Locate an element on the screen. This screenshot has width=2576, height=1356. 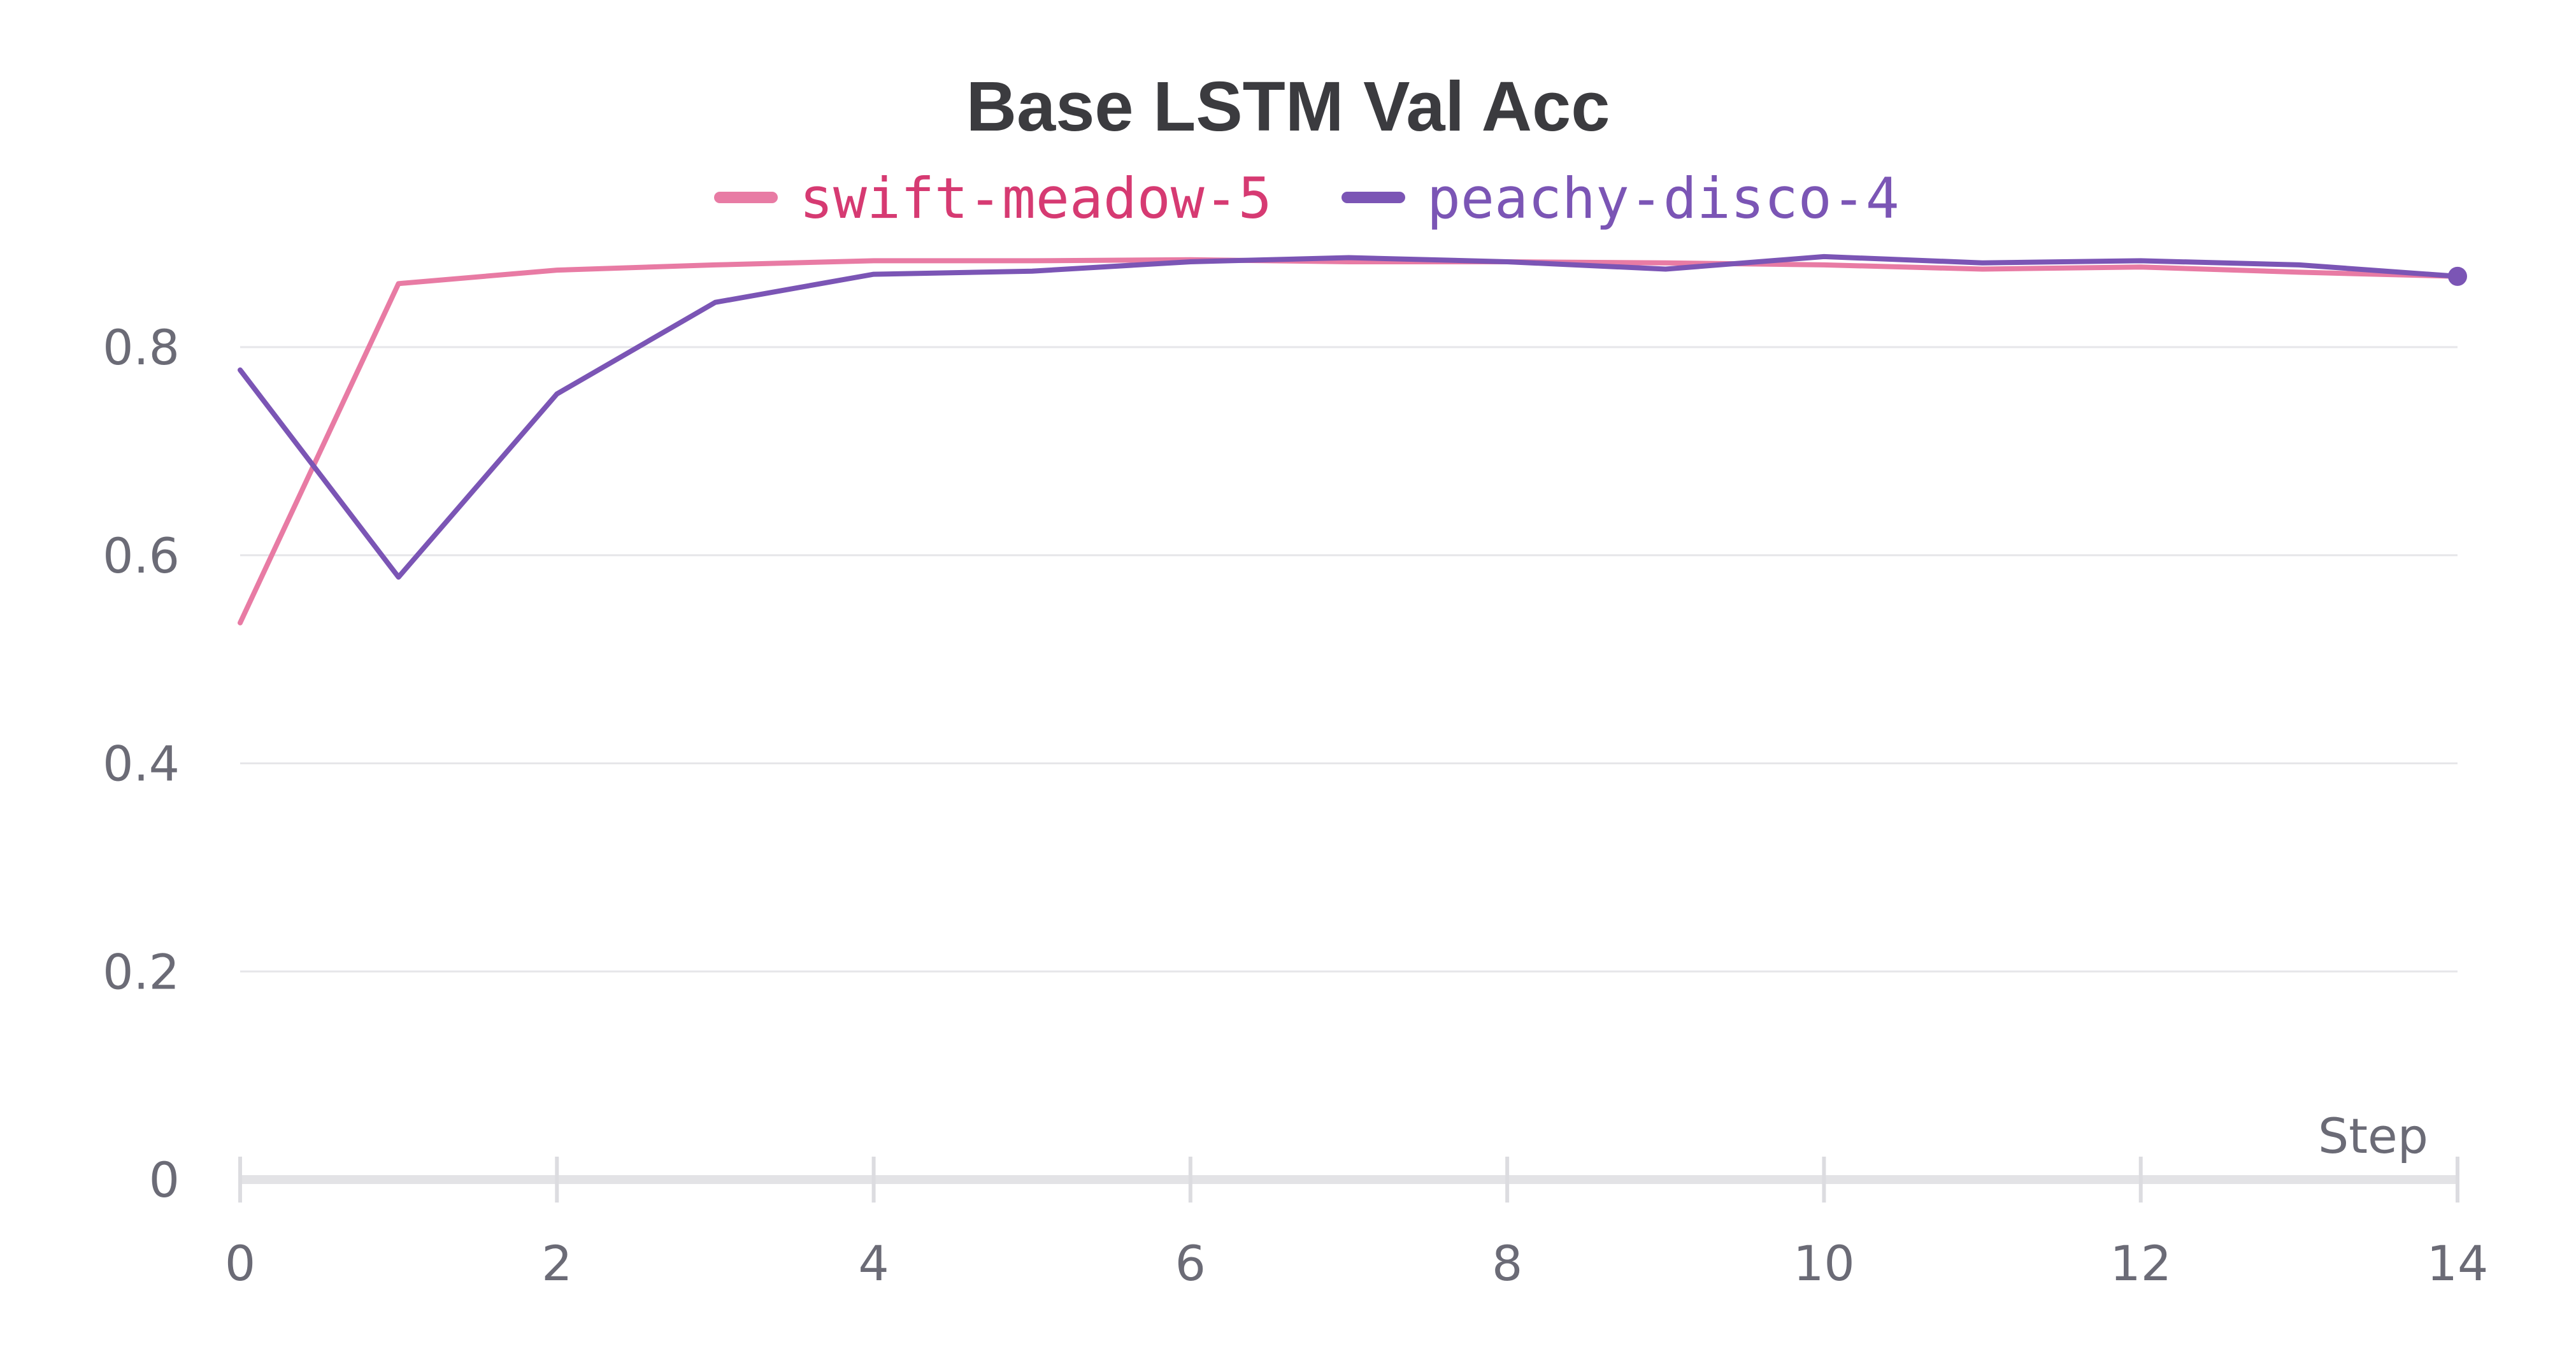
legend-label-swift-meadow-5: swift-meadow-5 is located at coordinates (1035, 198).